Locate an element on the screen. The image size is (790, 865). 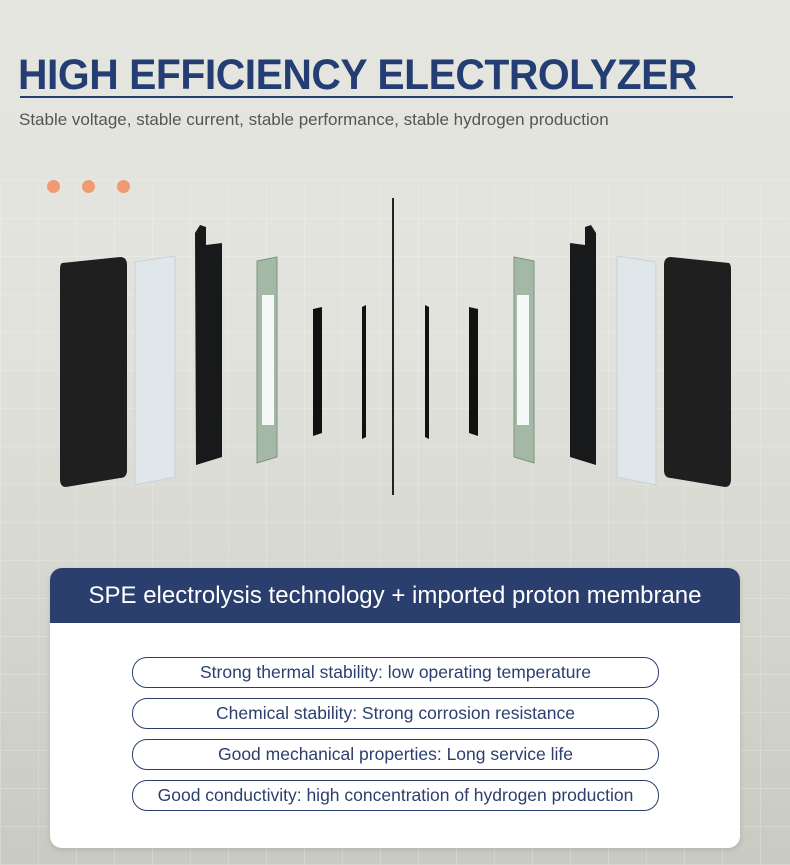
end-plate-left is located at coordinates (93, 372).